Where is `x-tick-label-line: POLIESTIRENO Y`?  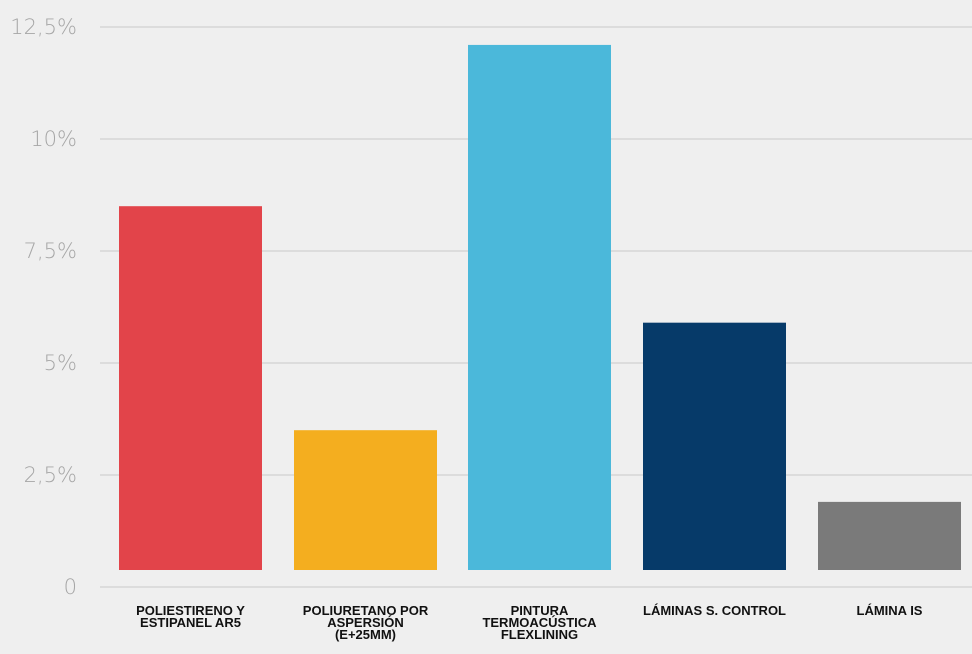
x-tick-label-line: POLIESTIRENO Y is located at coordinates (190, 610).